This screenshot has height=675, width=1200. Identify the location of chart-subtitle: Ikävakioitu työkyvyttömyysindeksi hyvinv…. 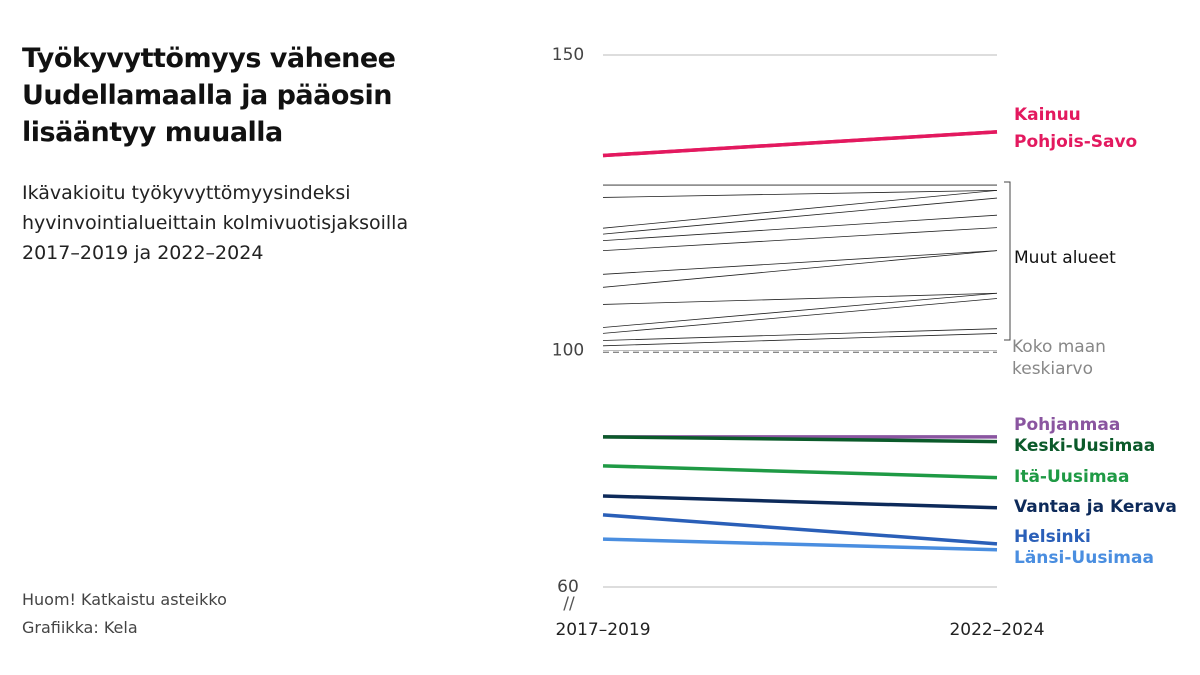
(215, 223).